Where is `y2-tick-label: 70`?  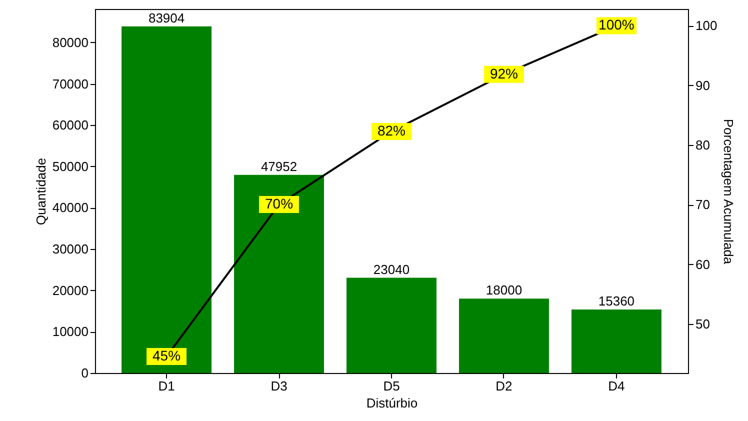
y2-tick-label: 70 is located at coordinates (703, 204).